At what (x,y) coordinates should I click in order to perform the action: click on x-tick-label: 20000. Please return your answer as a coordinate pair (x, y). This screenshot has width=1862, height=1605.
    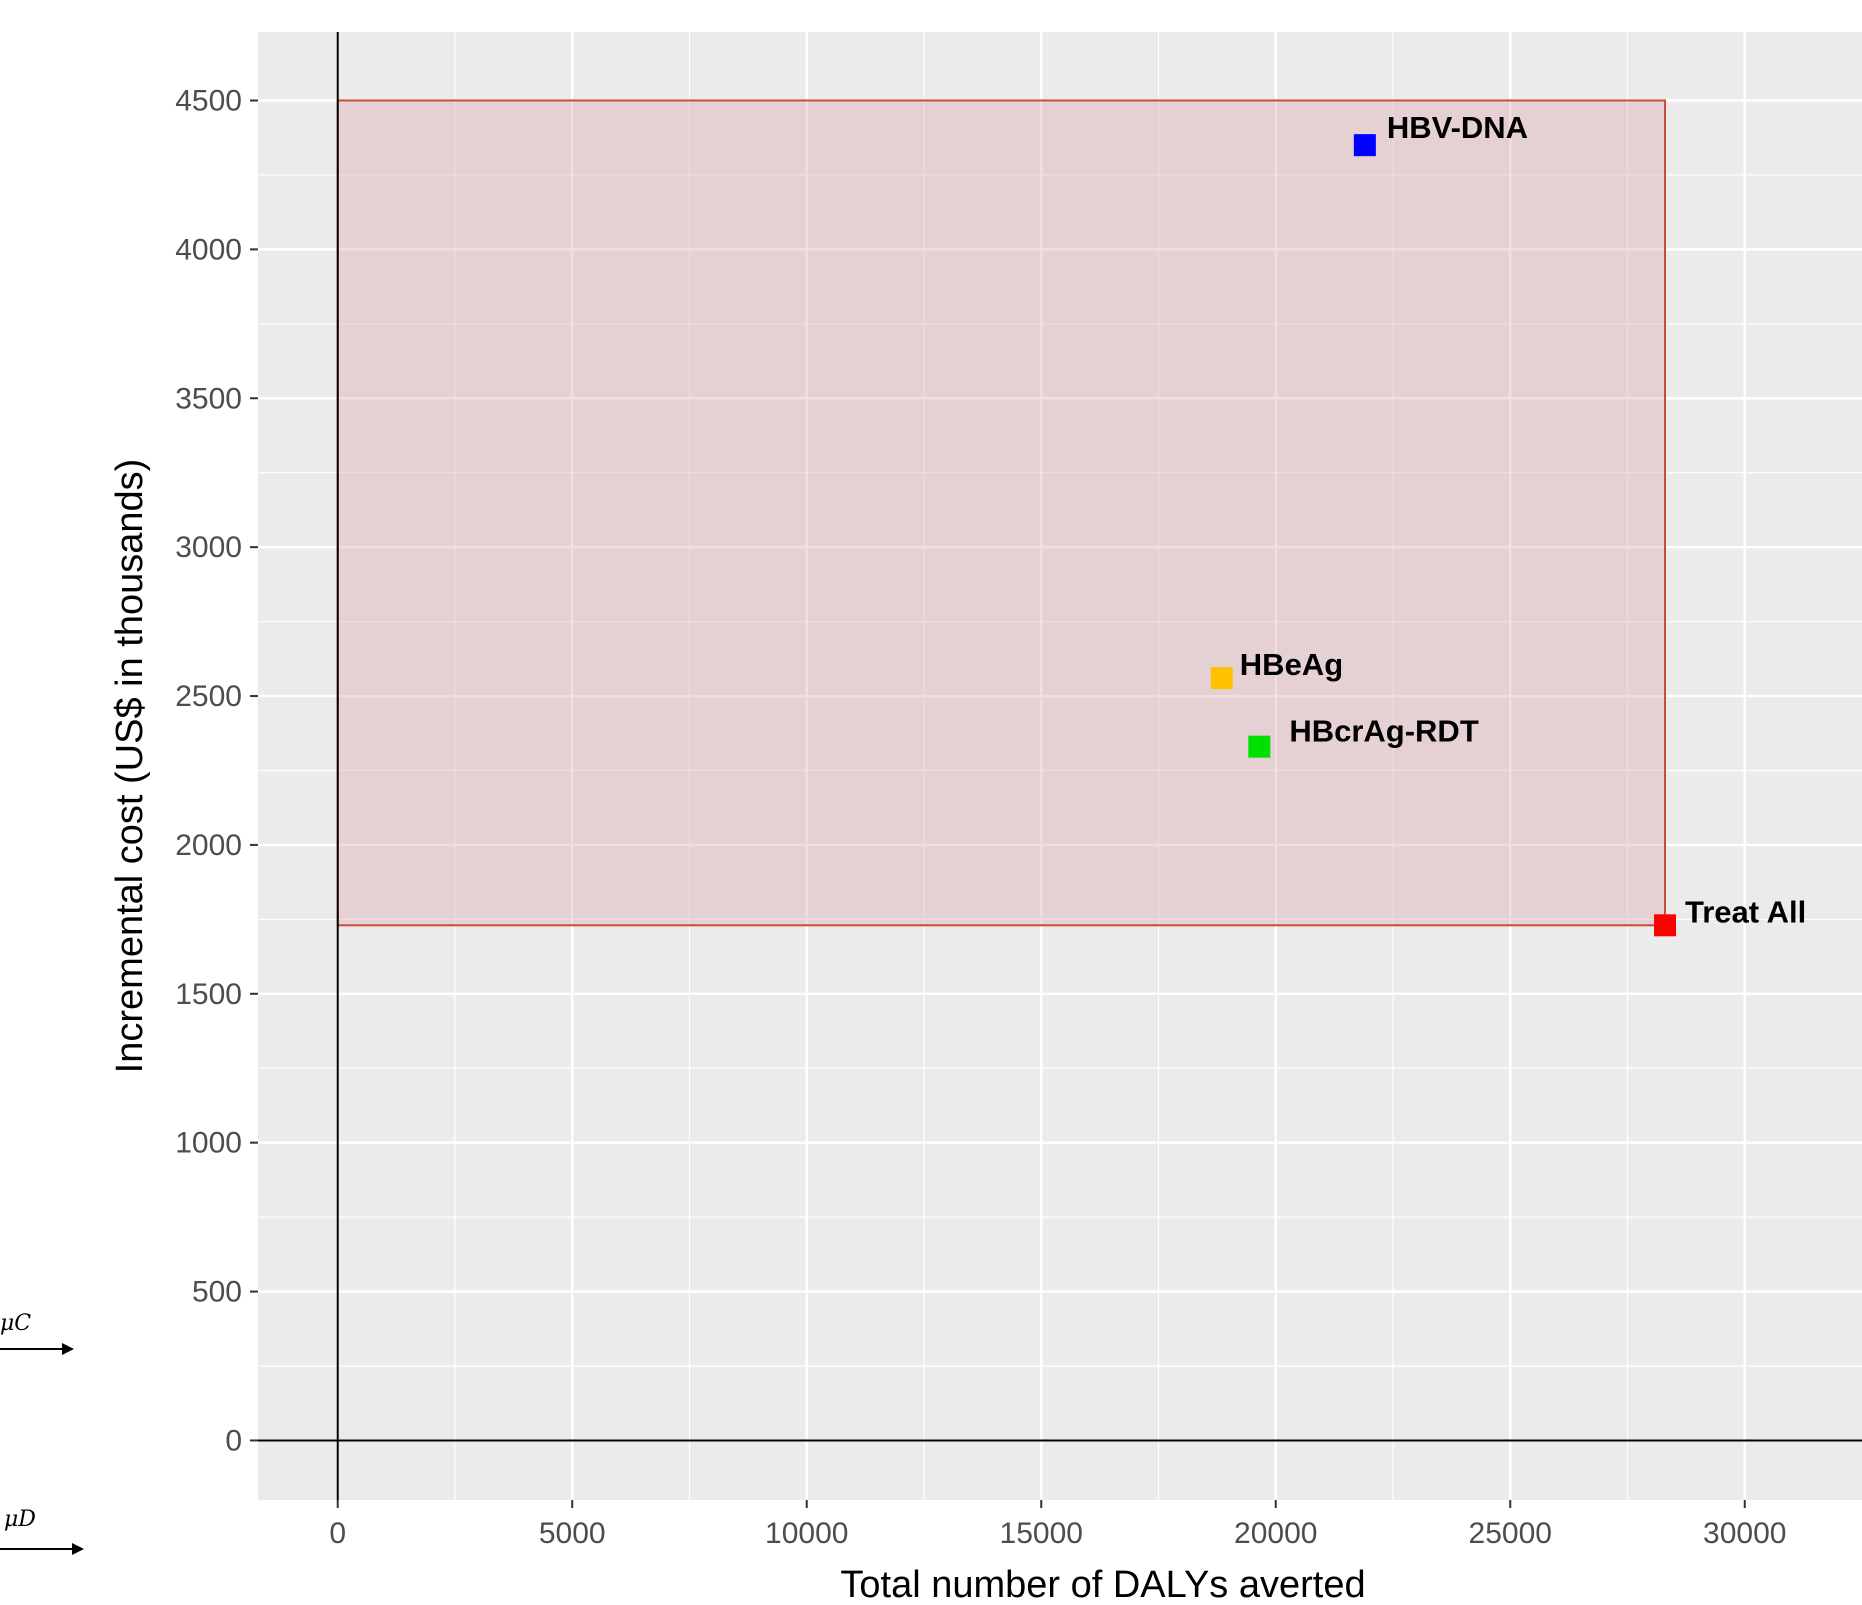
    Looking at the image, I should click on (1275, 1533).